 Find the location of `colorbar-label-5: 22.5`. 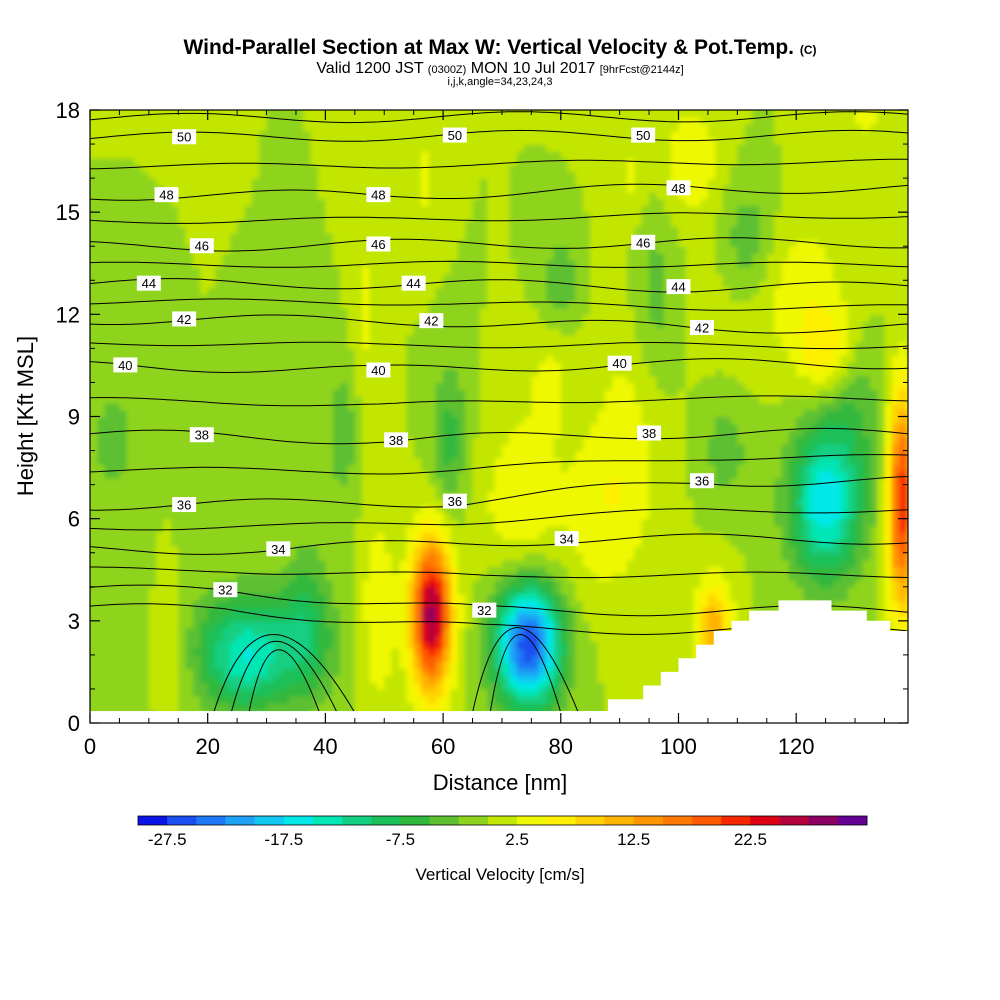

colorbar-label-5: 22.5 is located at coordinates (750, 839).